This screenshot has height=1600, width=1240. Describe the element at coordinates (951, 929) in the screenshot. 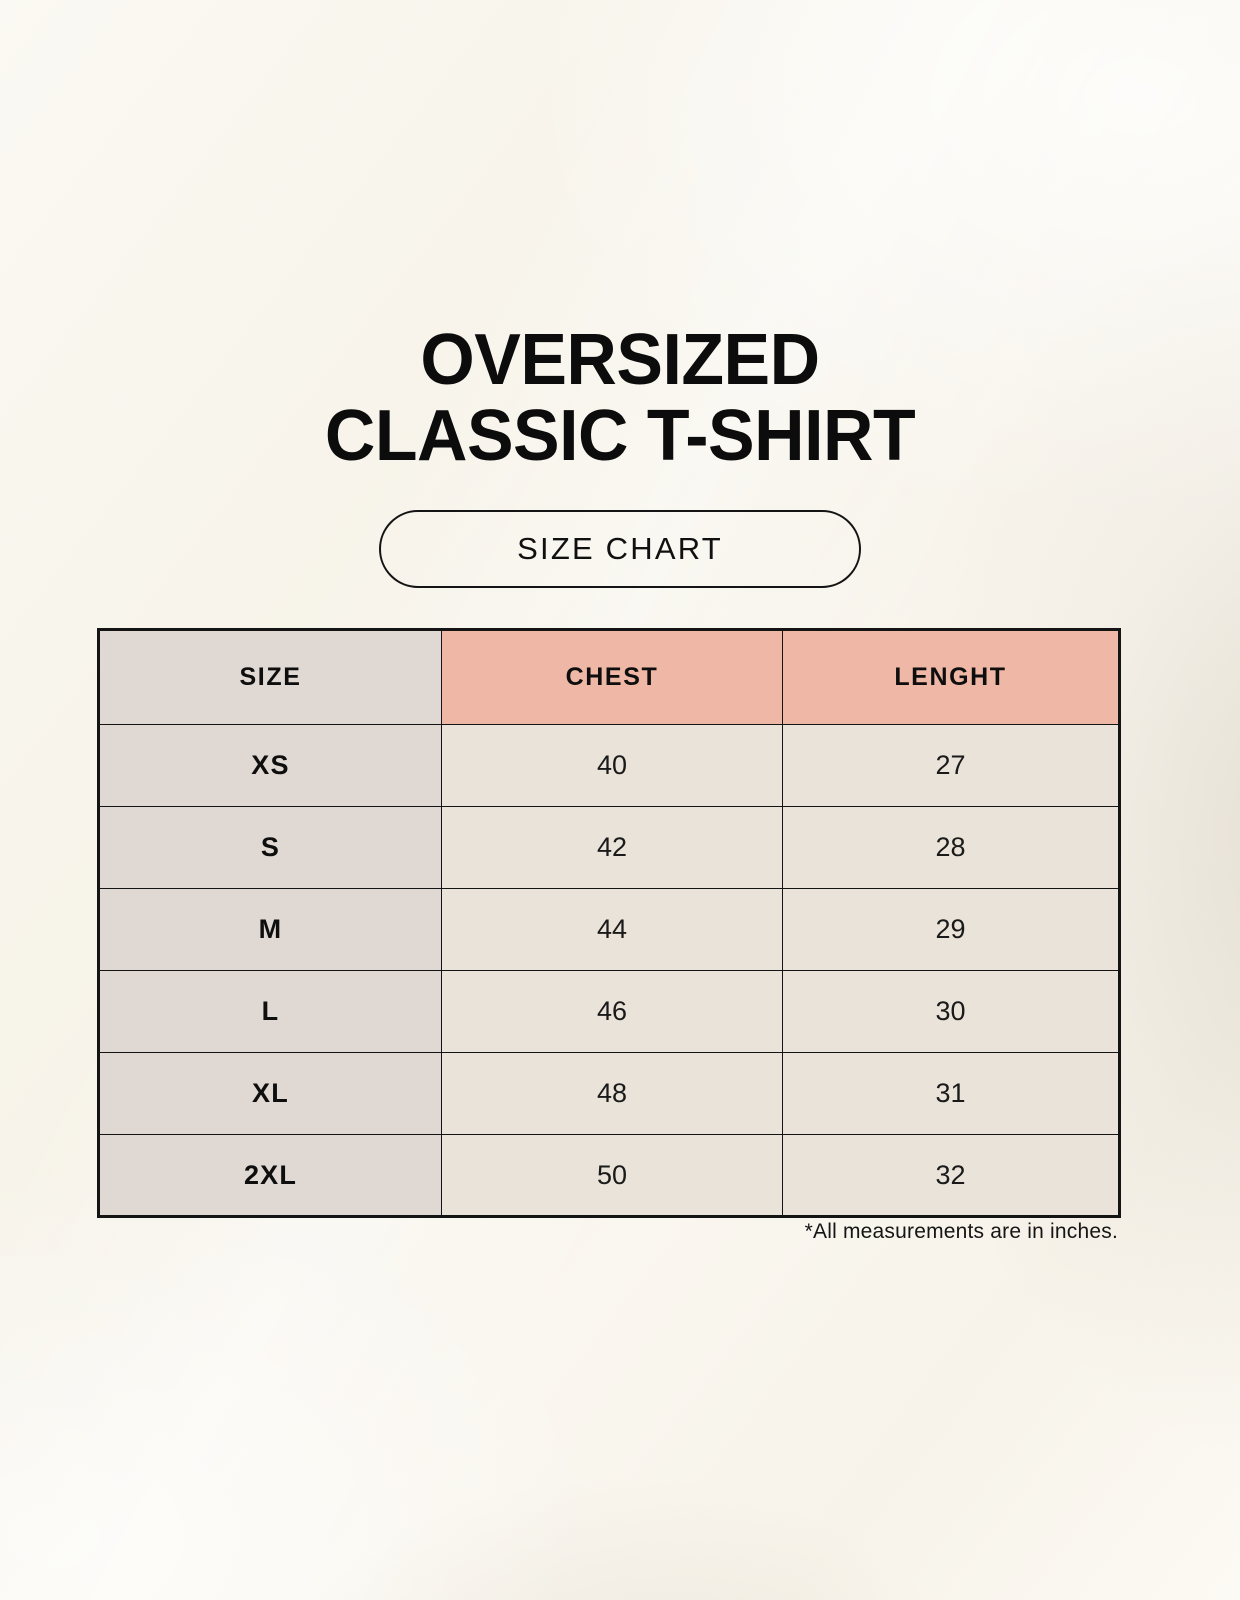

I see `cell-length: 29` at that location.